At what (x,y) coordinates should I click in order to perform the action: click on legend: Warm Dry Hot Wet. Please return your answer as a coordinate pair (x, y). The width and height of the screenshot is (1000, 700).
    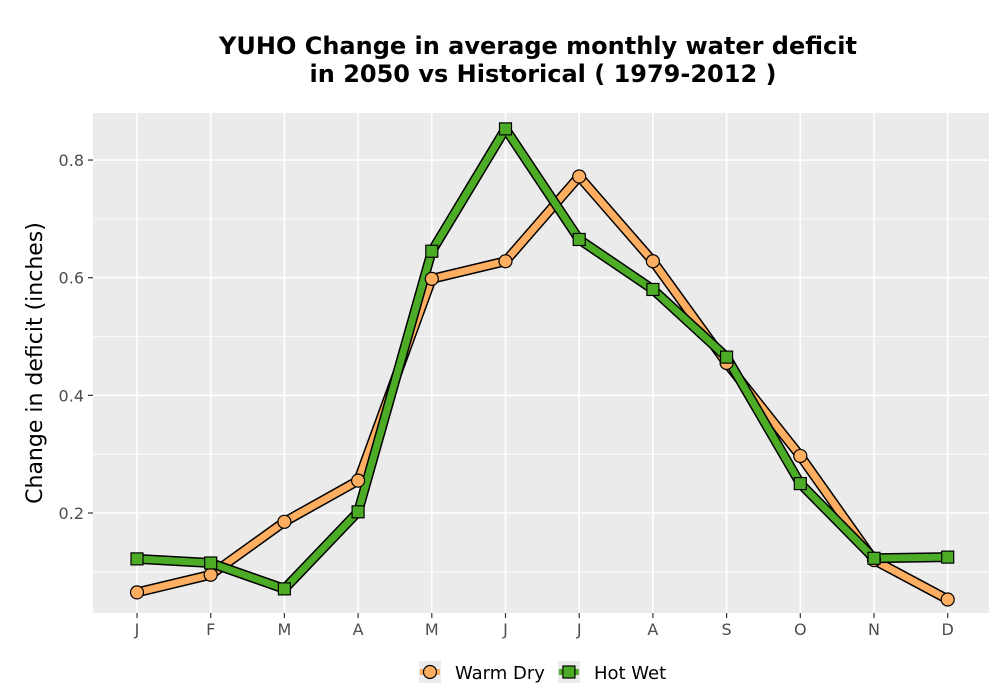
    Looking at the image, I should click on (542, 672).